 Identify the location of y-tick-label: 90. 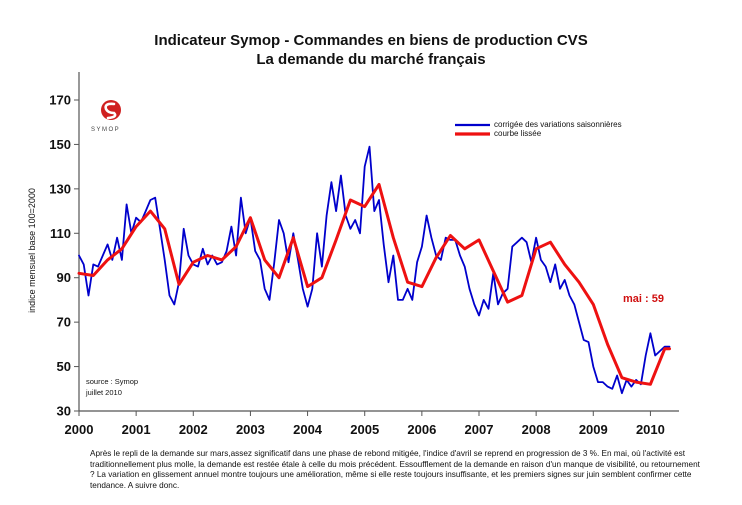
(64, 277).